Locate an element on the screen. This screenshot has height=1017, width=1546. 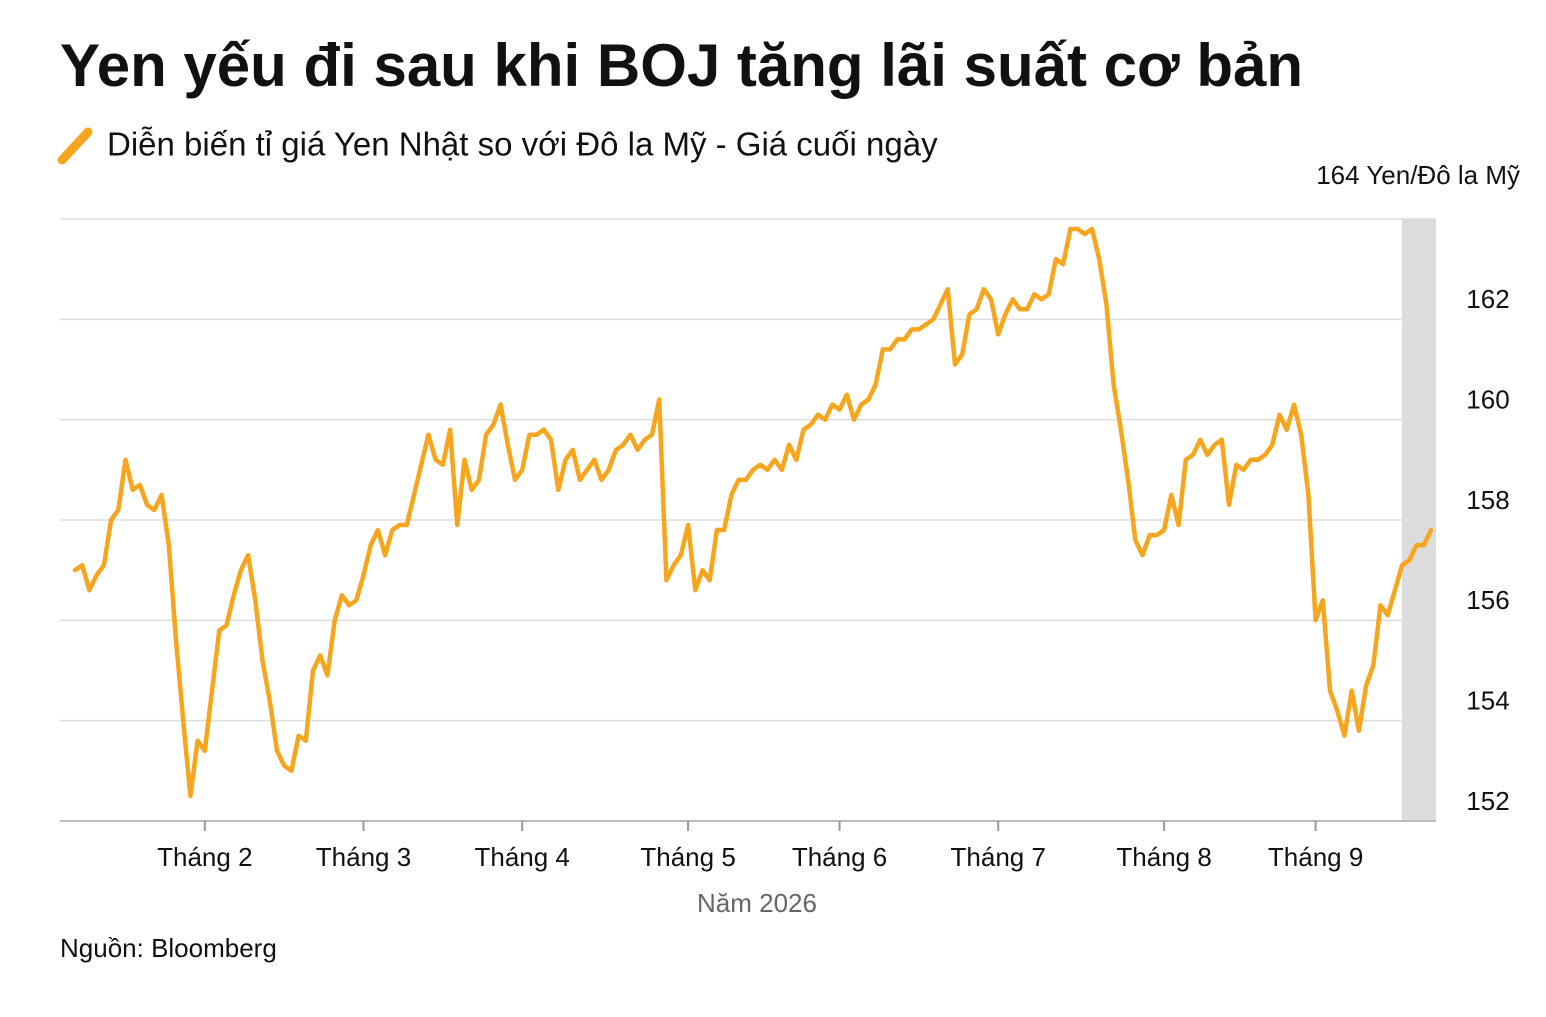
x-tick-label: Tháng 7 is located at coordinates (998, 857).